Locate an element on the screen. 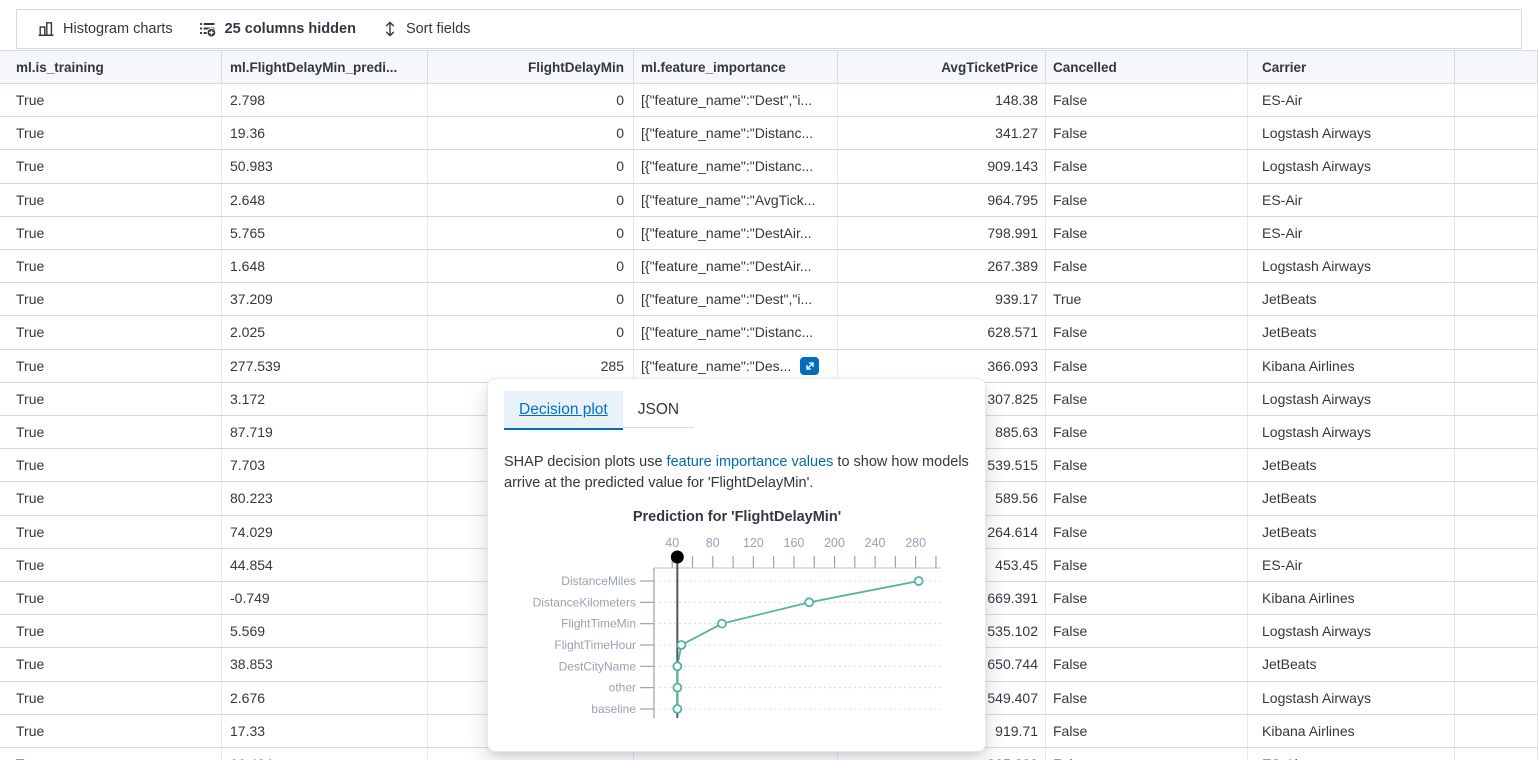  feature-importance-values-link: feature importance values is located at coordinates (750, 462).